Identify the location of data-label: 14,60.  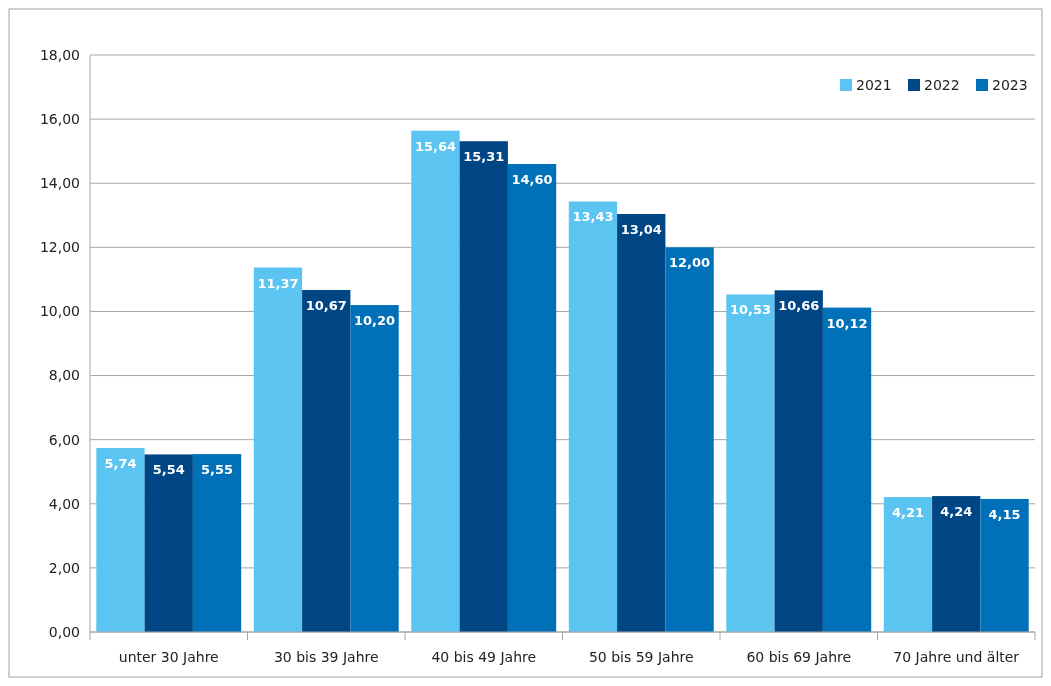
(532, 179).